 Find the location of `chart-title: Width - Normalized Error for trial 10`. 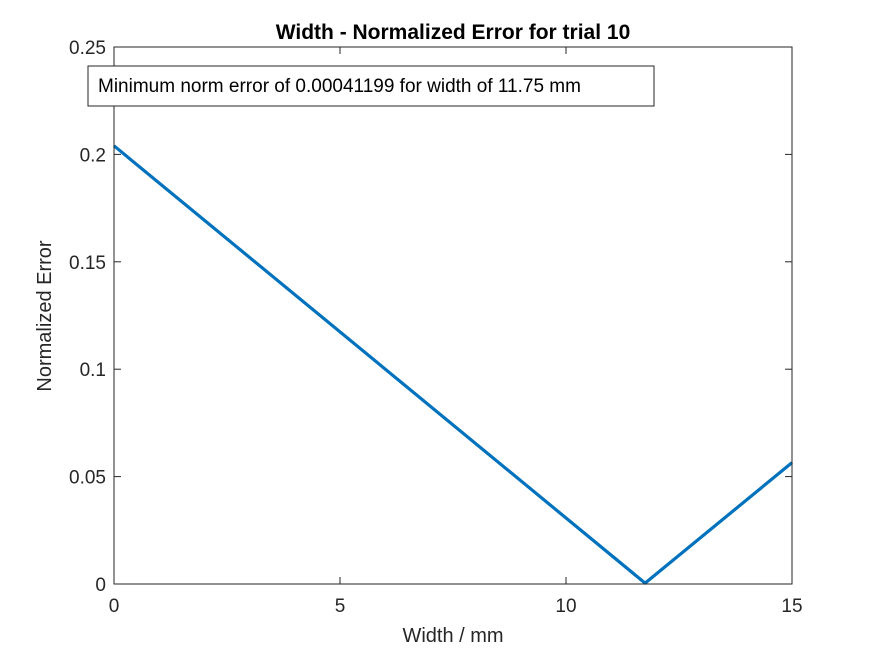

chart-title: Width - Normalized Error for trial 10 is located at coordinates (453, 32).